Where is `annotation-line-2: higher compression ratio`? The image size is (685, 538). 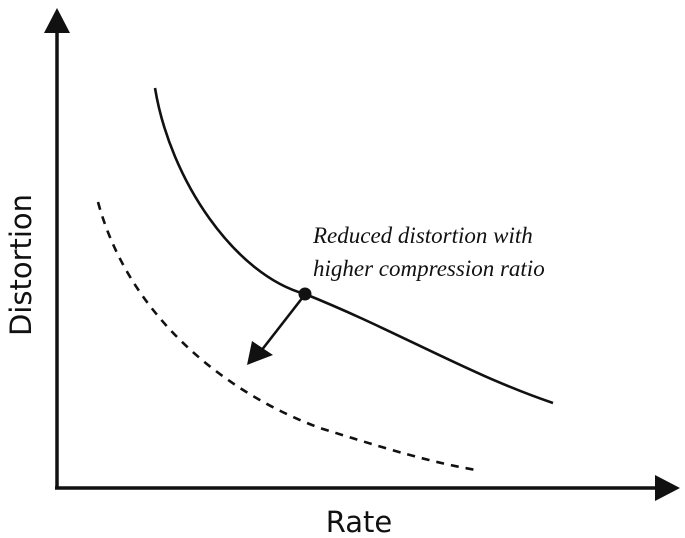
annotation-line-2: higher compression ratio is located at coordinates (429, 268).